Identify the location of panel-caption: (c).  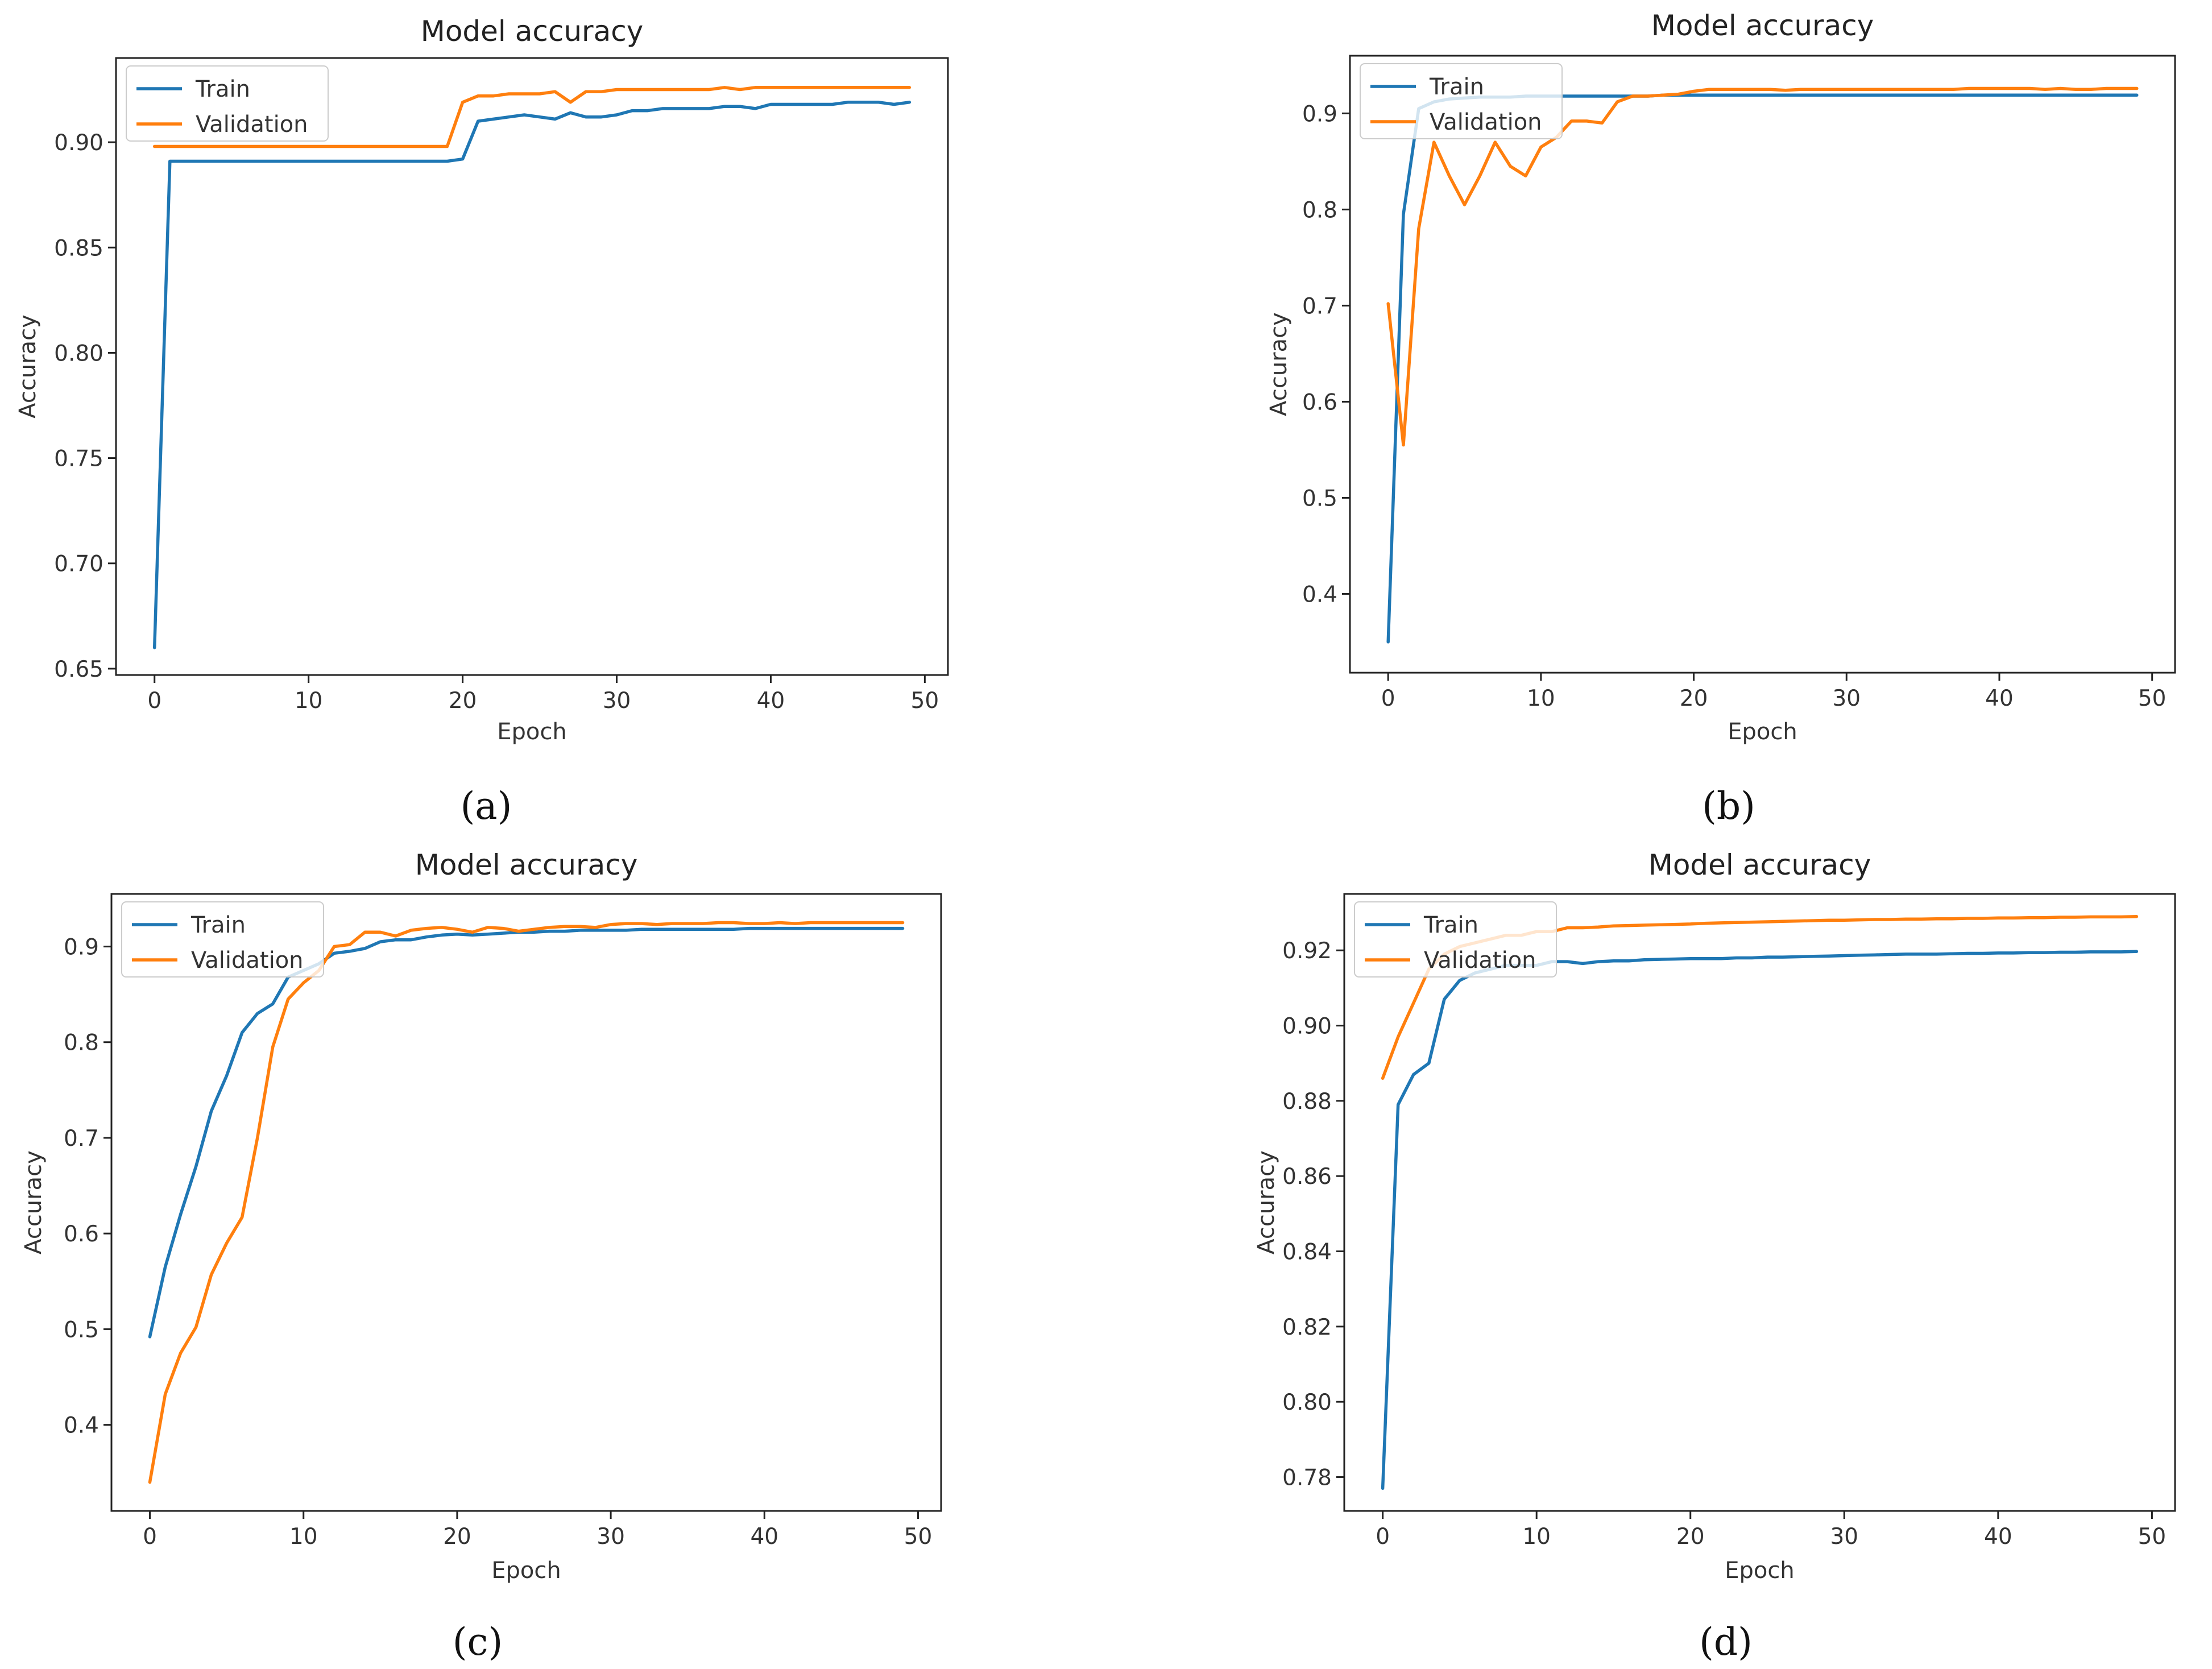
(478, 1642).